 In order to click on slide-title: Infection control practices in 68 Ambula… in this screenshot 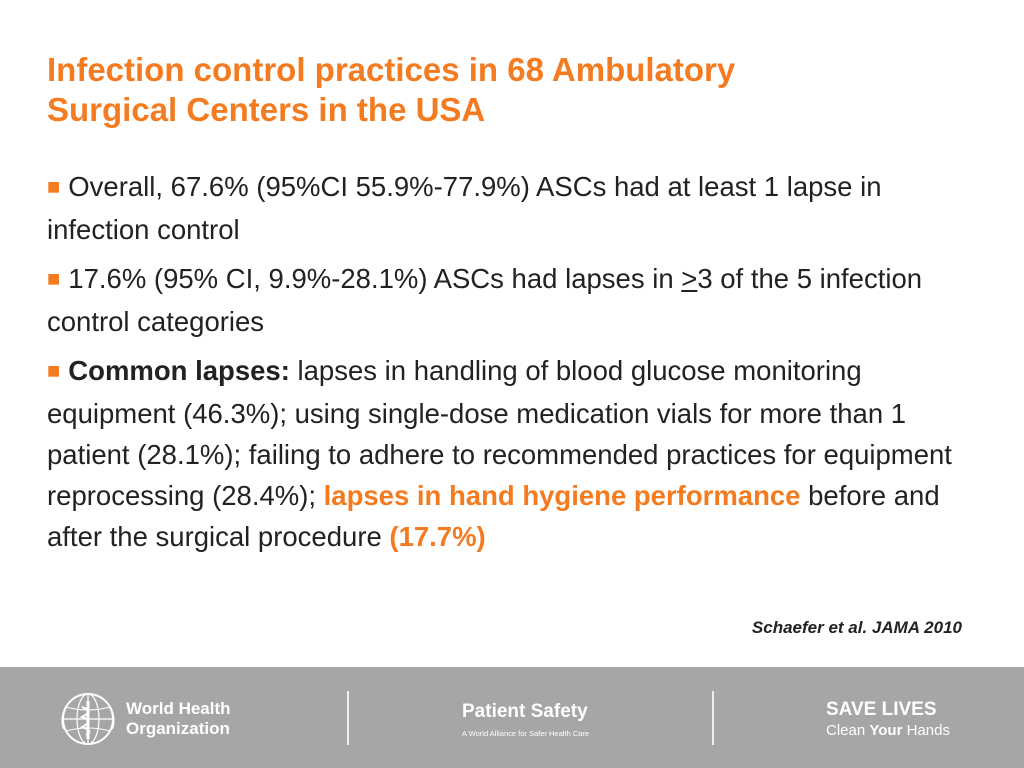, I will do `click(517, 90)`.